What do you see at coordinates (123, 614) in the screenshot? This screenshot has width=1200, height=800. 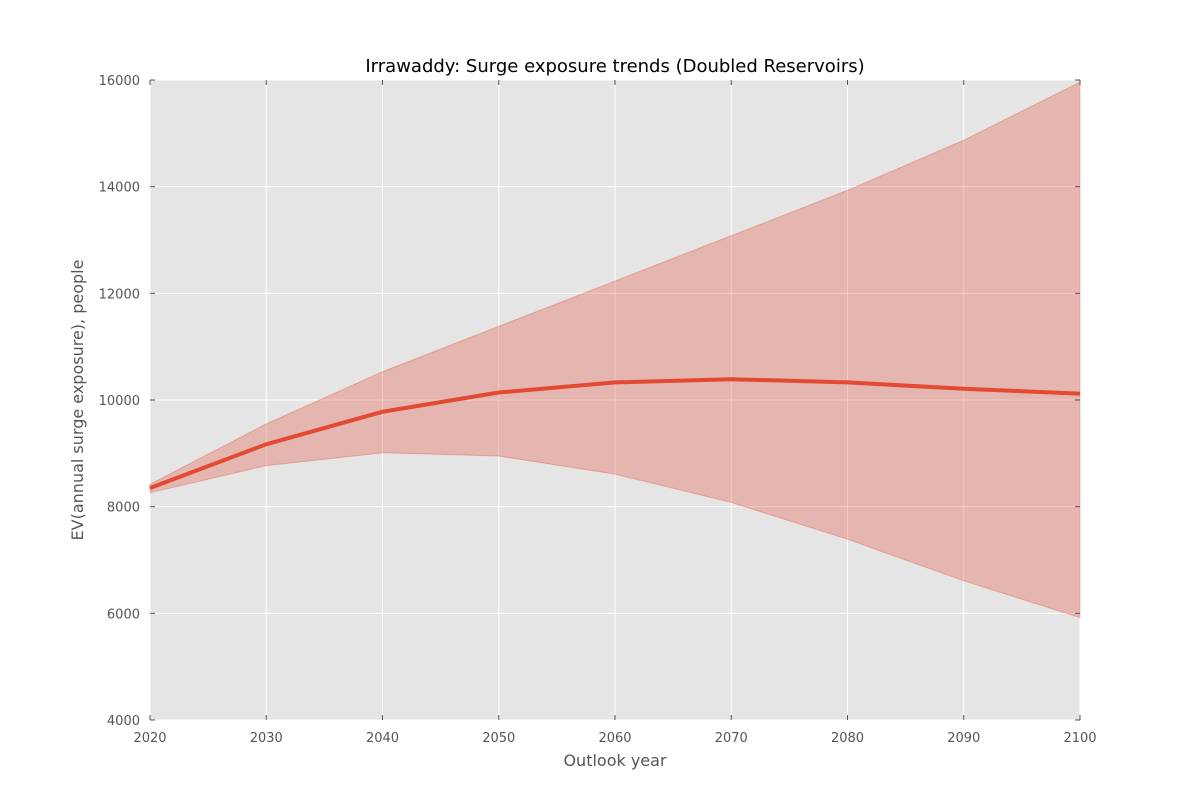 I see `y-tick-label: 6000` at bounding box center [123, 614].